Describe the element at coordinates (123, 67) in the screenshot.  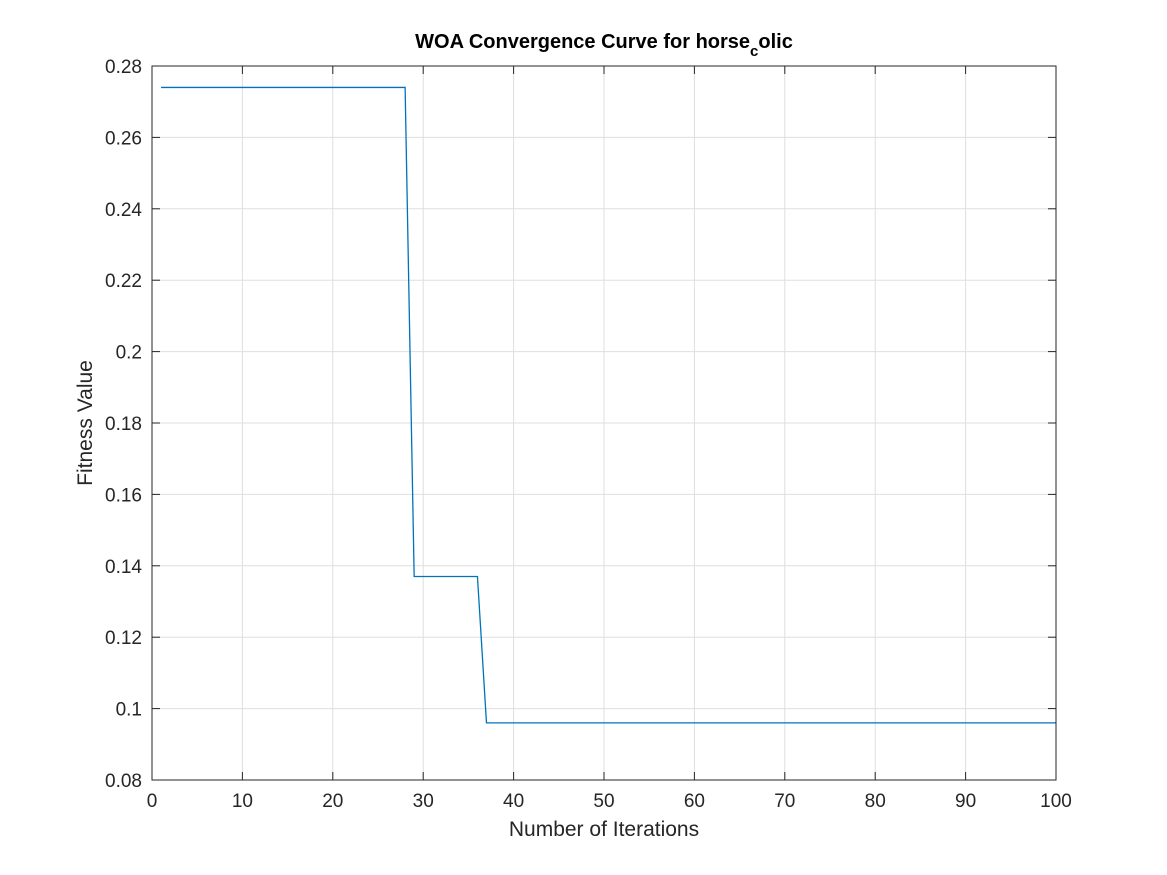
I see `y-tick-label: 0.28` at that location.